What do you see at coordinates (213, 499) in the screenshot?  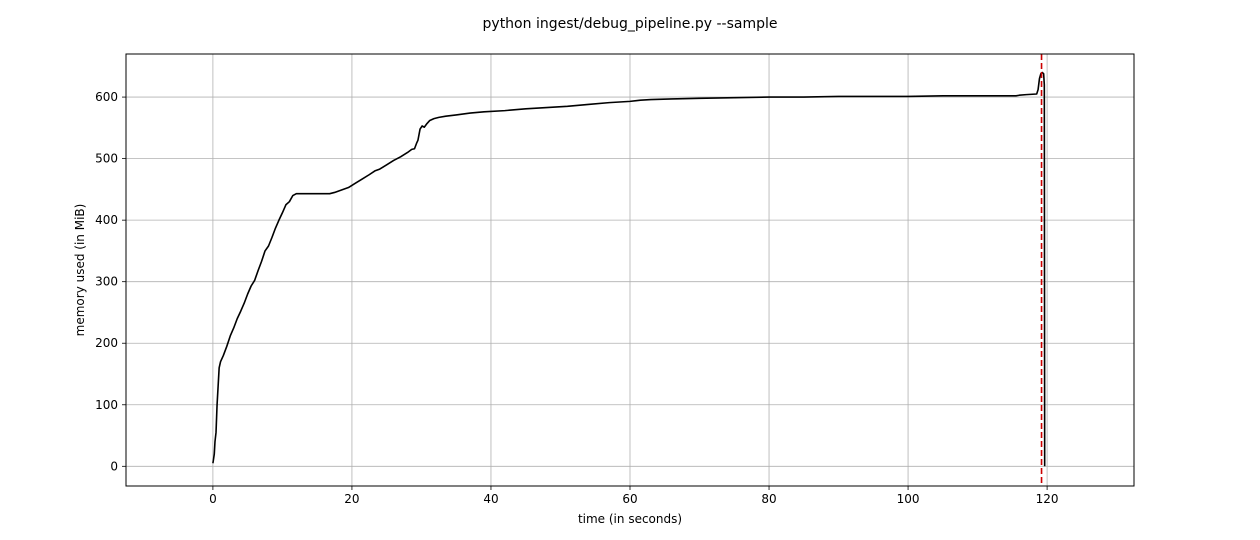 I see `x-tick-label: 0` at bounding box center [213, 499].